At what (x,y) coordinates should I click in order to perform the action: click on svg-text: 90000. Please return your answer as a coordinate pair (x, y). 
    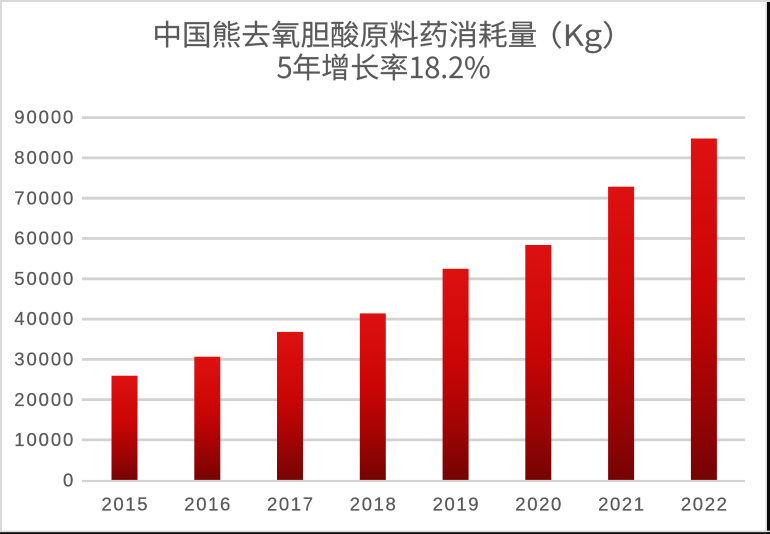
    Looking at the image, I should click on (43, 117).